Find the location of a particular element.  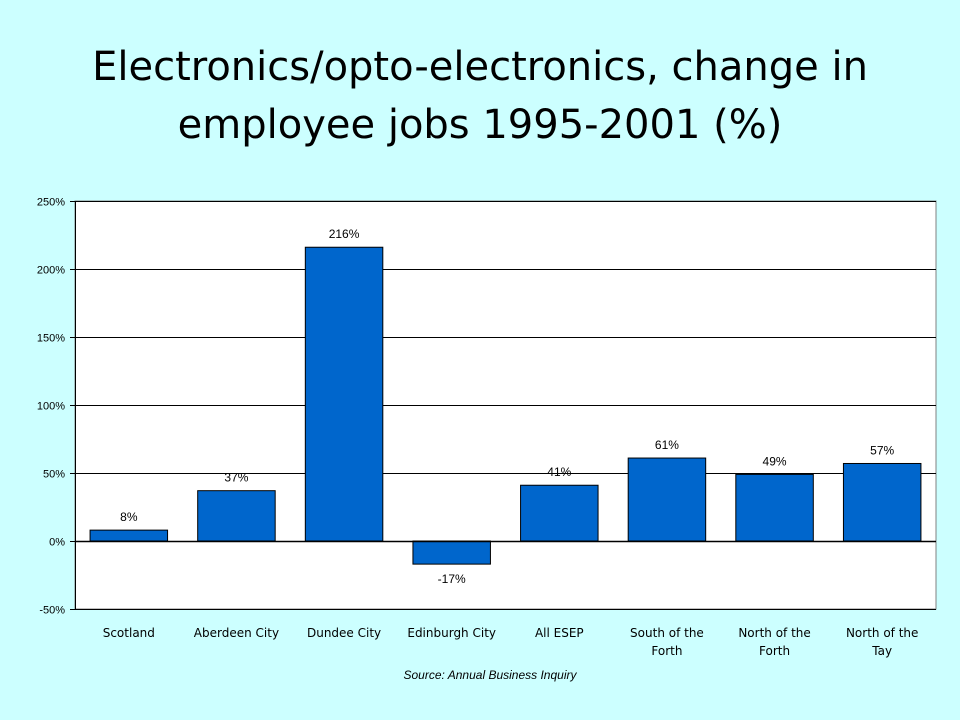

data-label: 216% is located at coordinates (344, 234).